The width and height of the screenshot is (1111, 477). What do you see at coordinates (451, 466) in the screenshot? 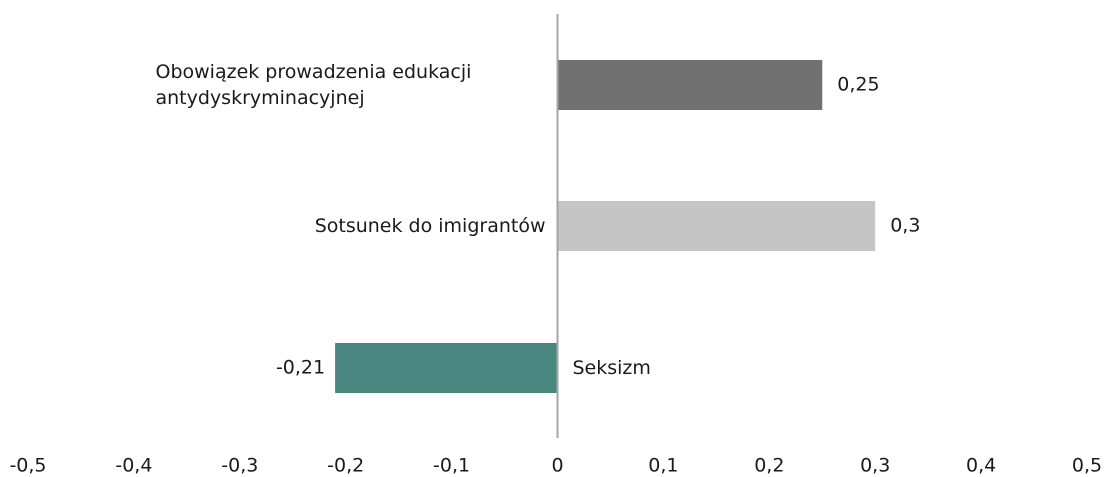
I see `x-tick-label: -0,1` at bounding box center [451, 466].